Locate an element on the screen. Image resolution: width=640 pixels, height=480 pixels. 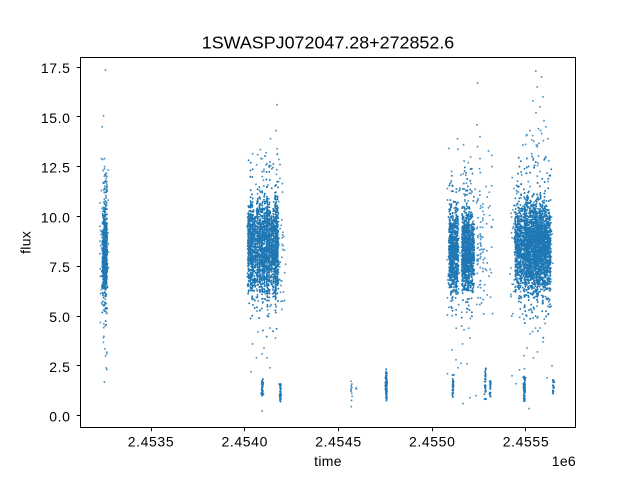
svg-text: 10.0 is located at coordinates (56, 217).